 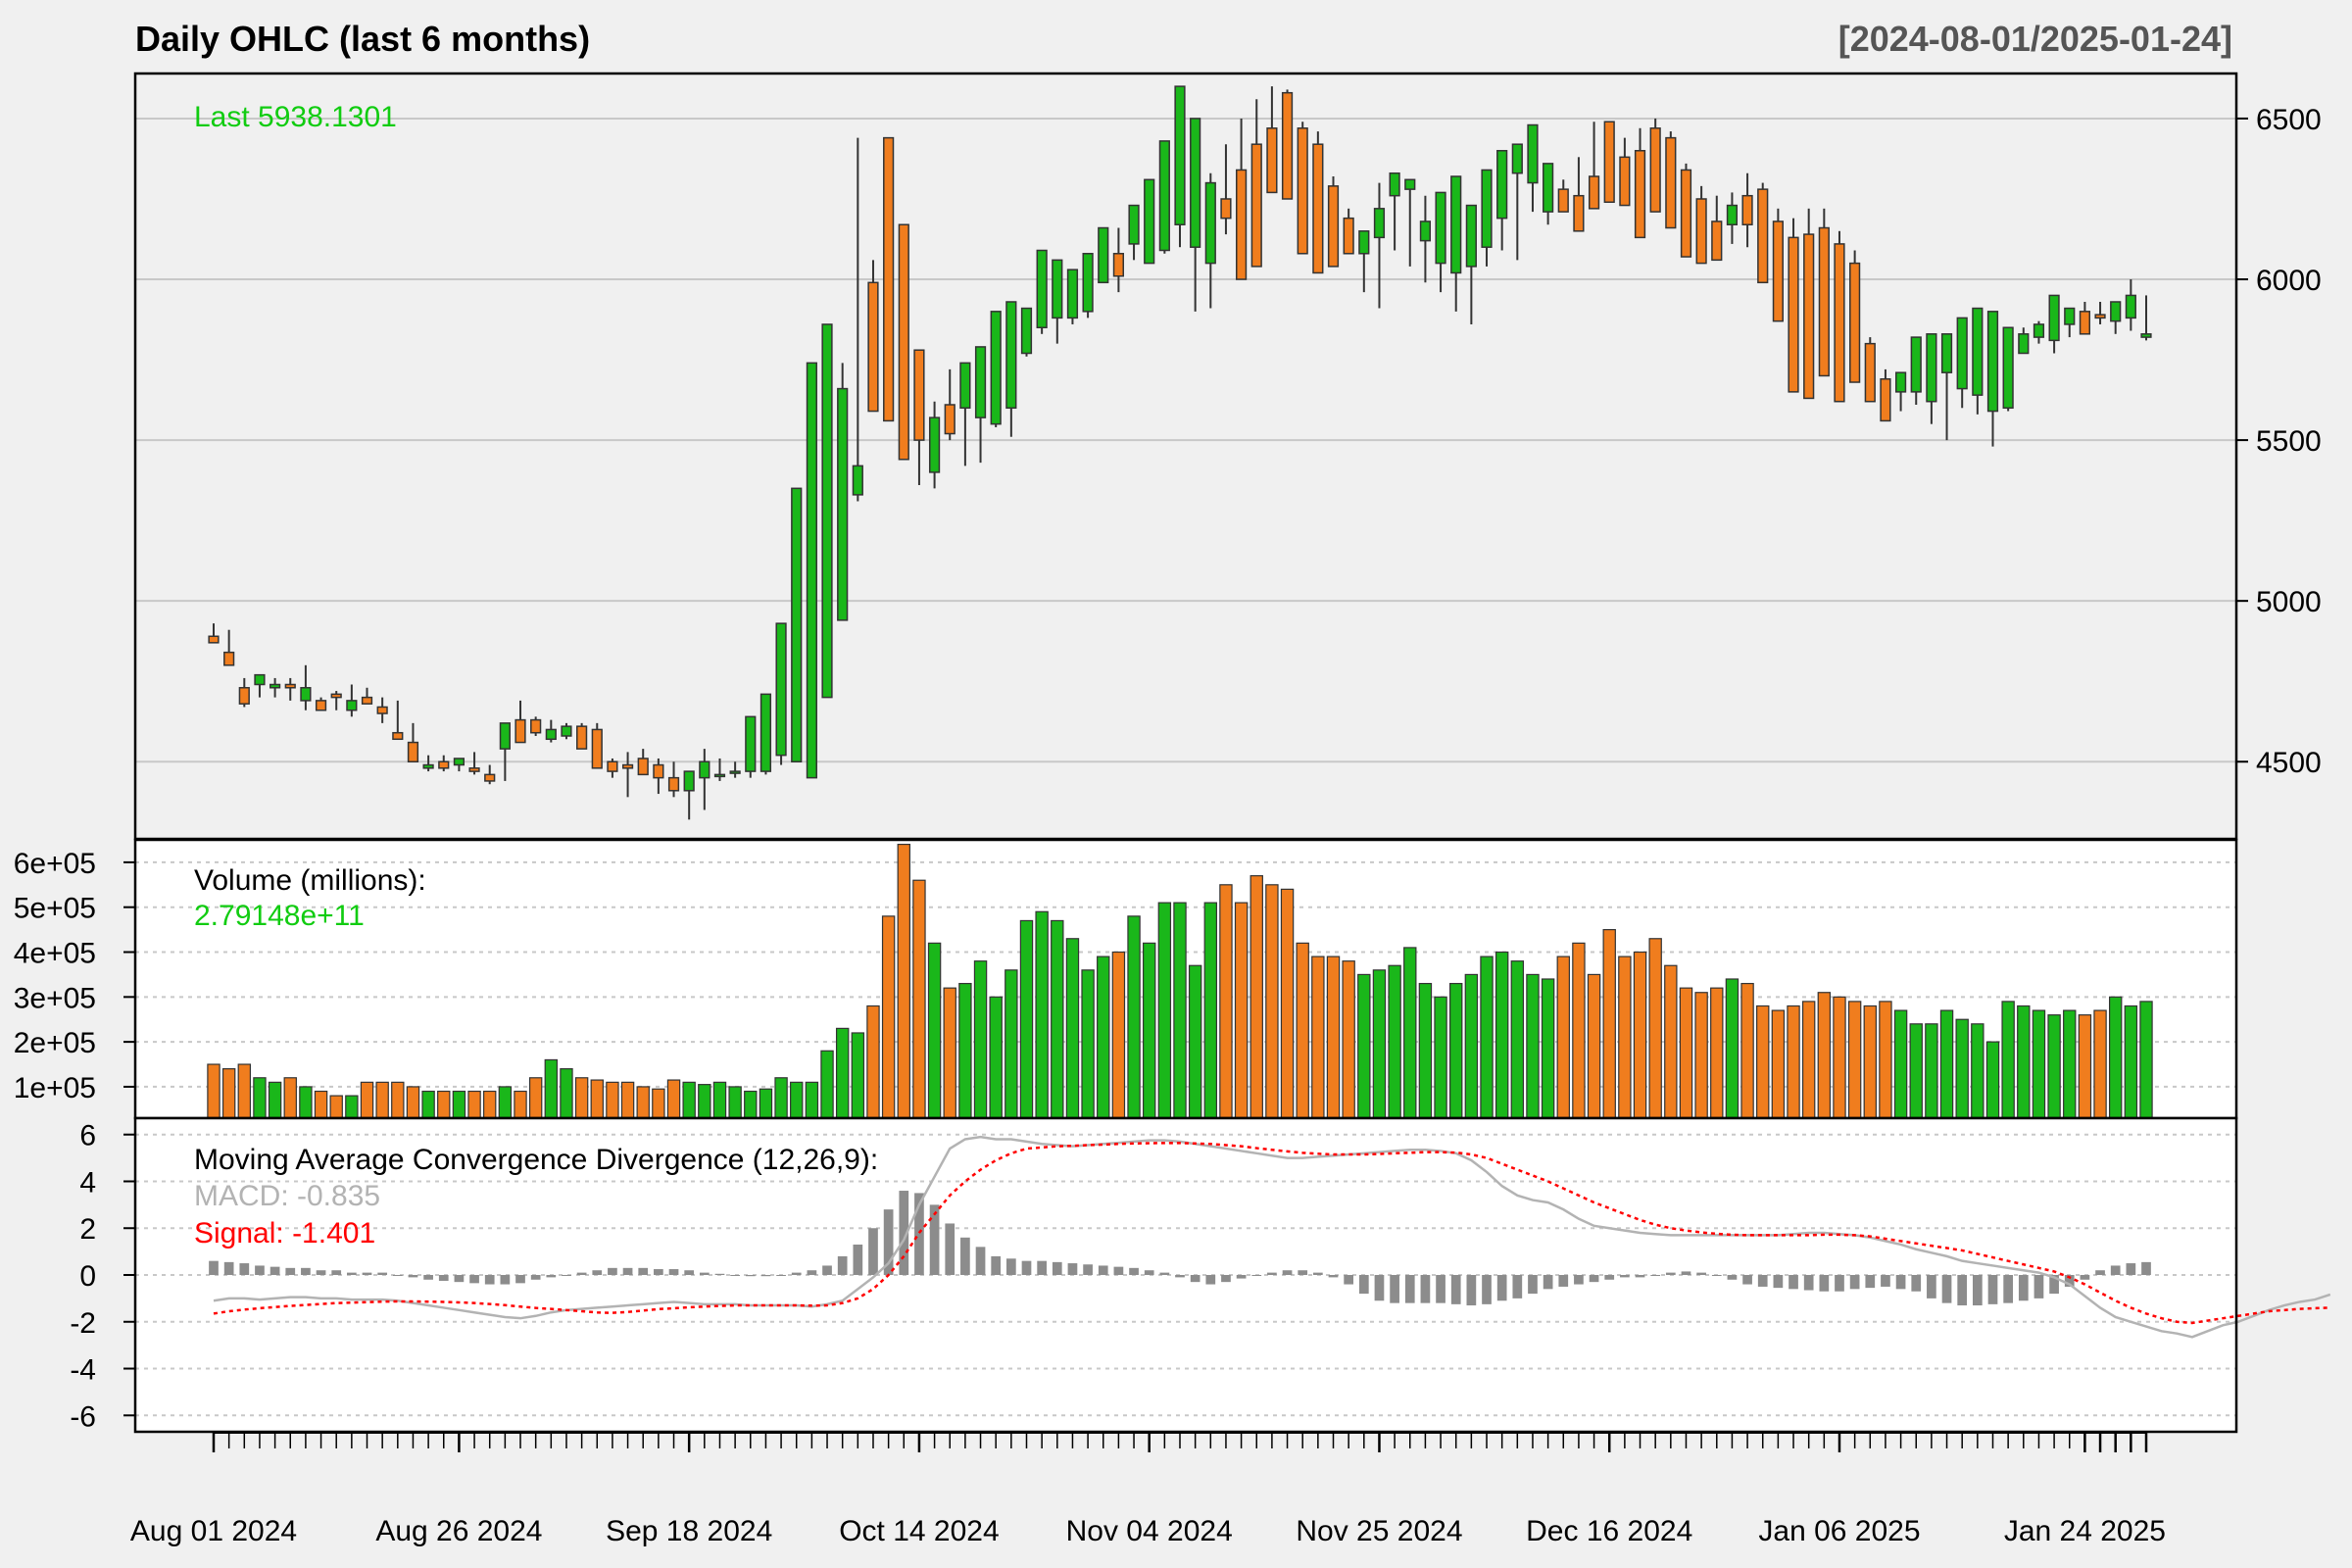 I want to click on x-axis-label: Aug 26 2024, so click(x=458, y=1531).